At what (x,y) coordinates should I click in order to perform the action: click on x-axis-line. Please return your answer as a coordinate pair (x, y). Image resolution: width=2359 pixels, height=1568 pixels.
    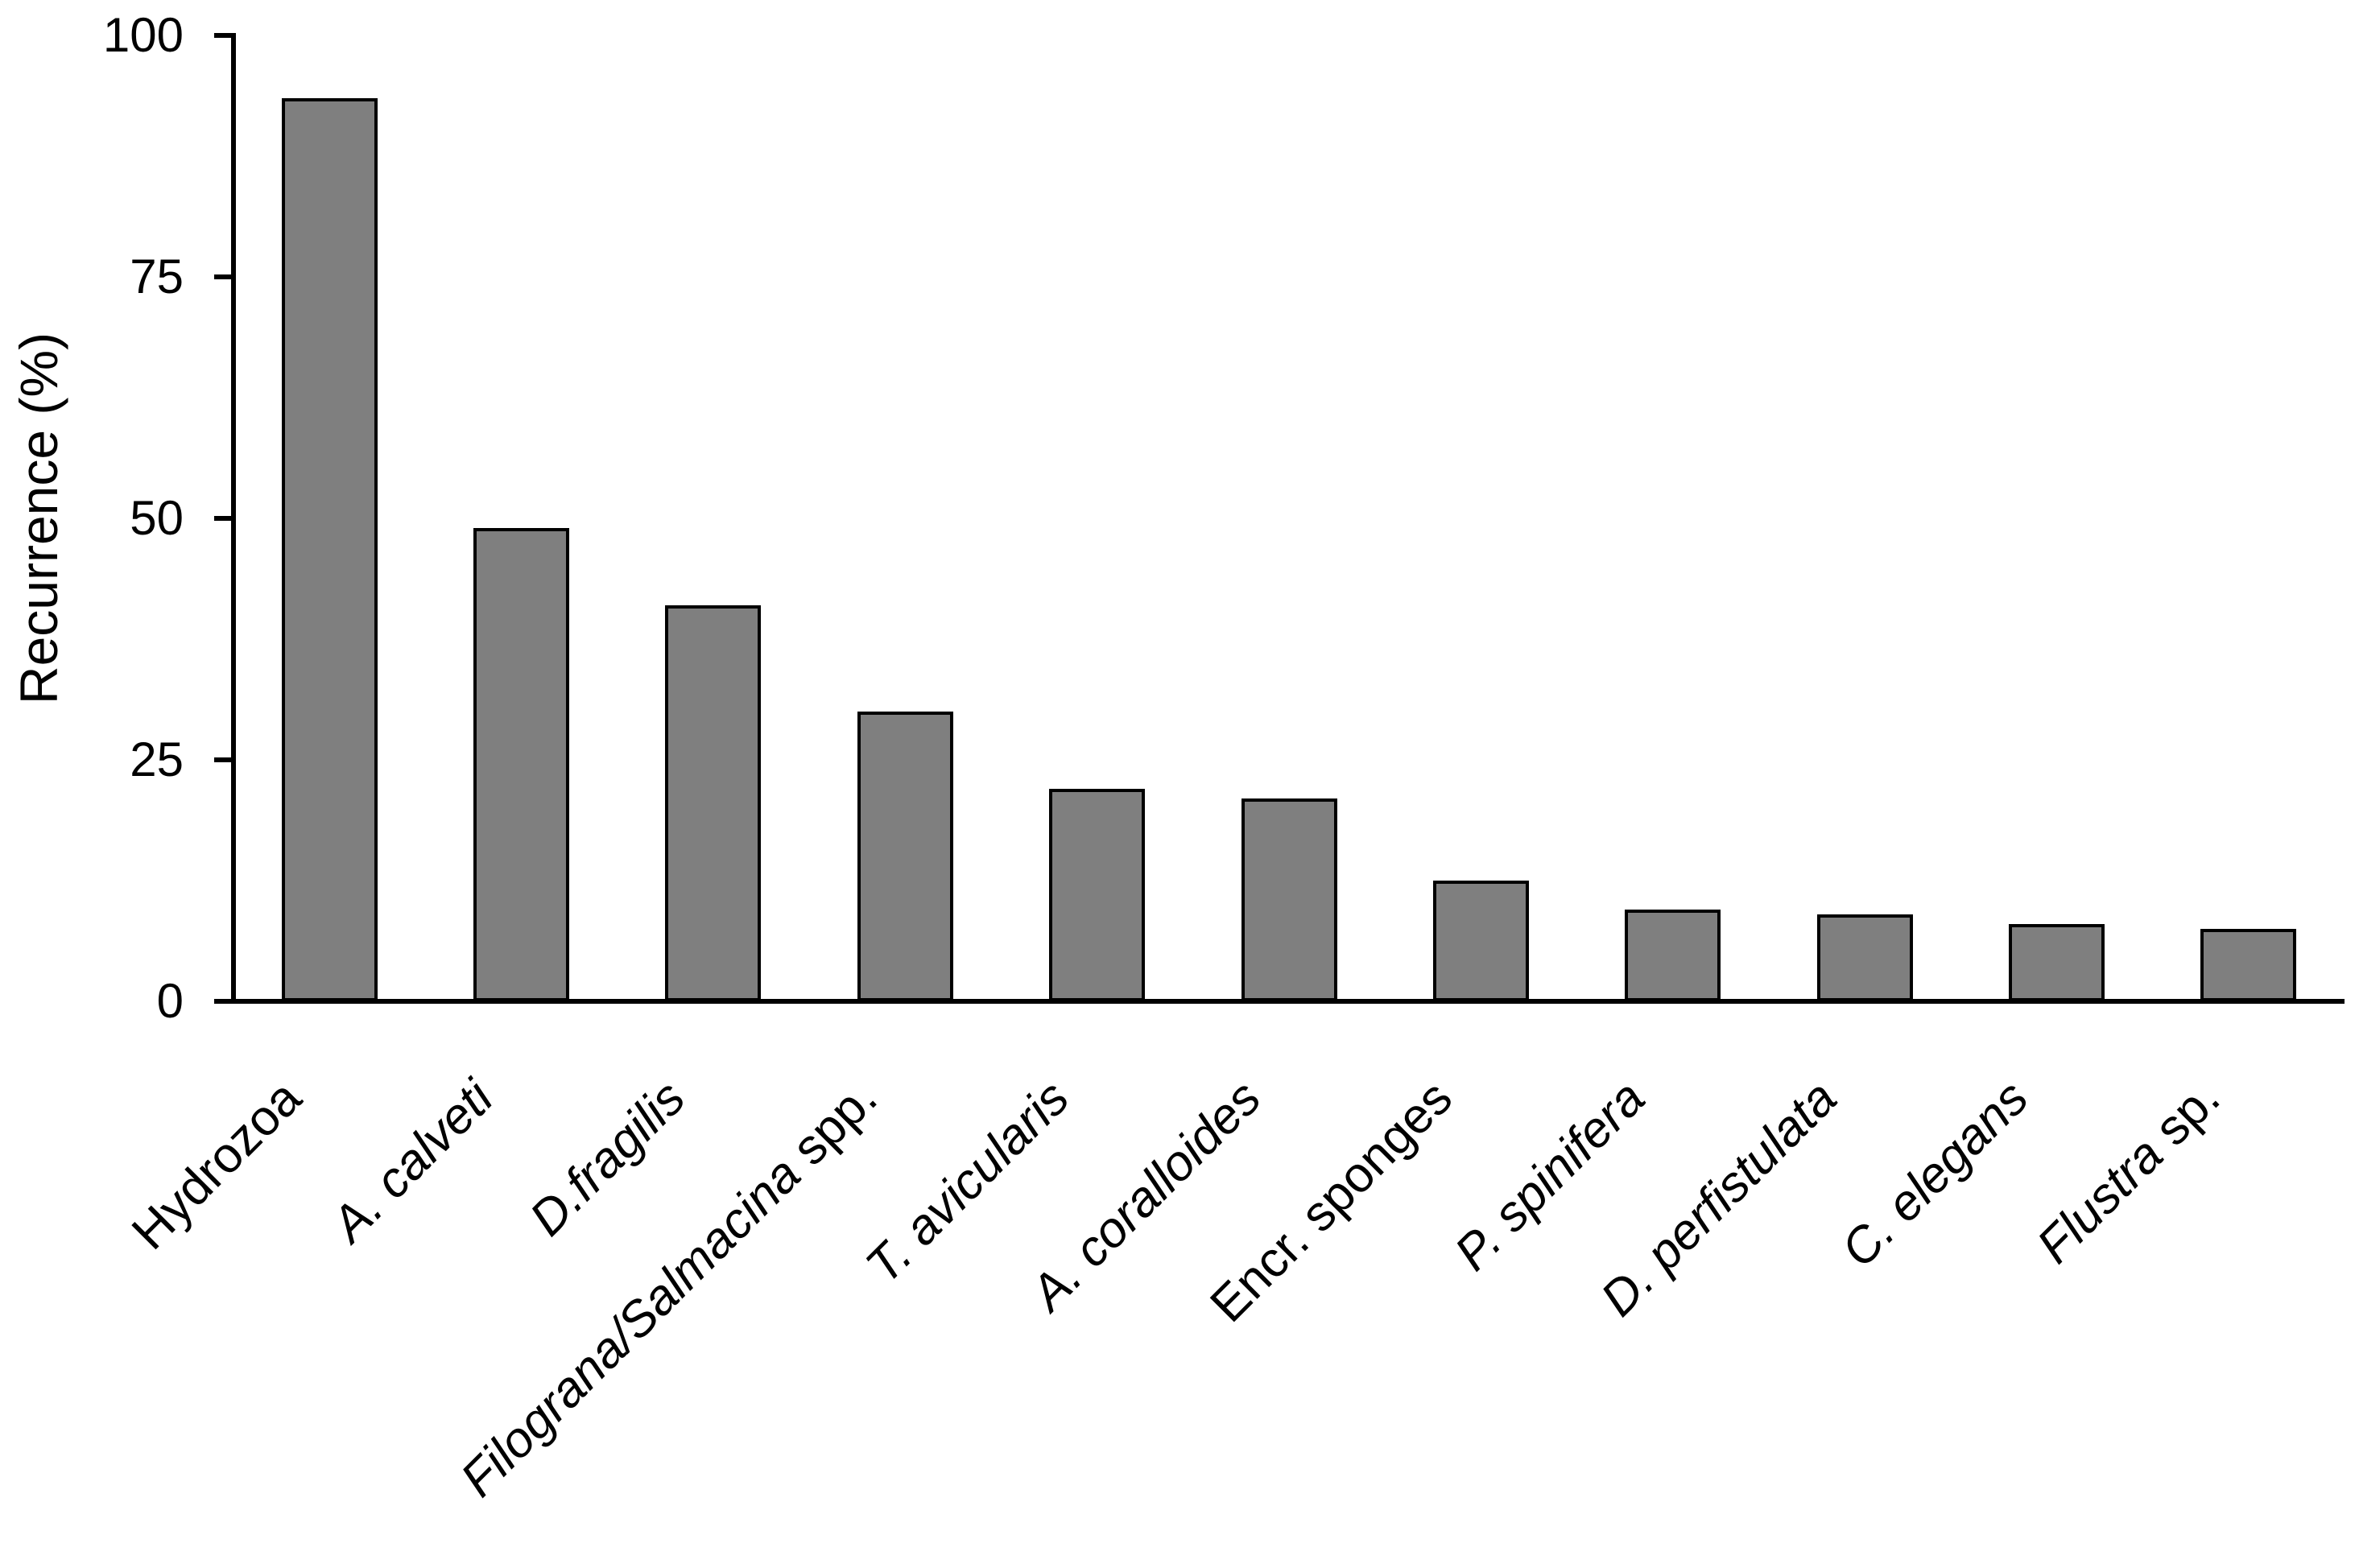
    Looking at the image, I should click on (1279, 1002).